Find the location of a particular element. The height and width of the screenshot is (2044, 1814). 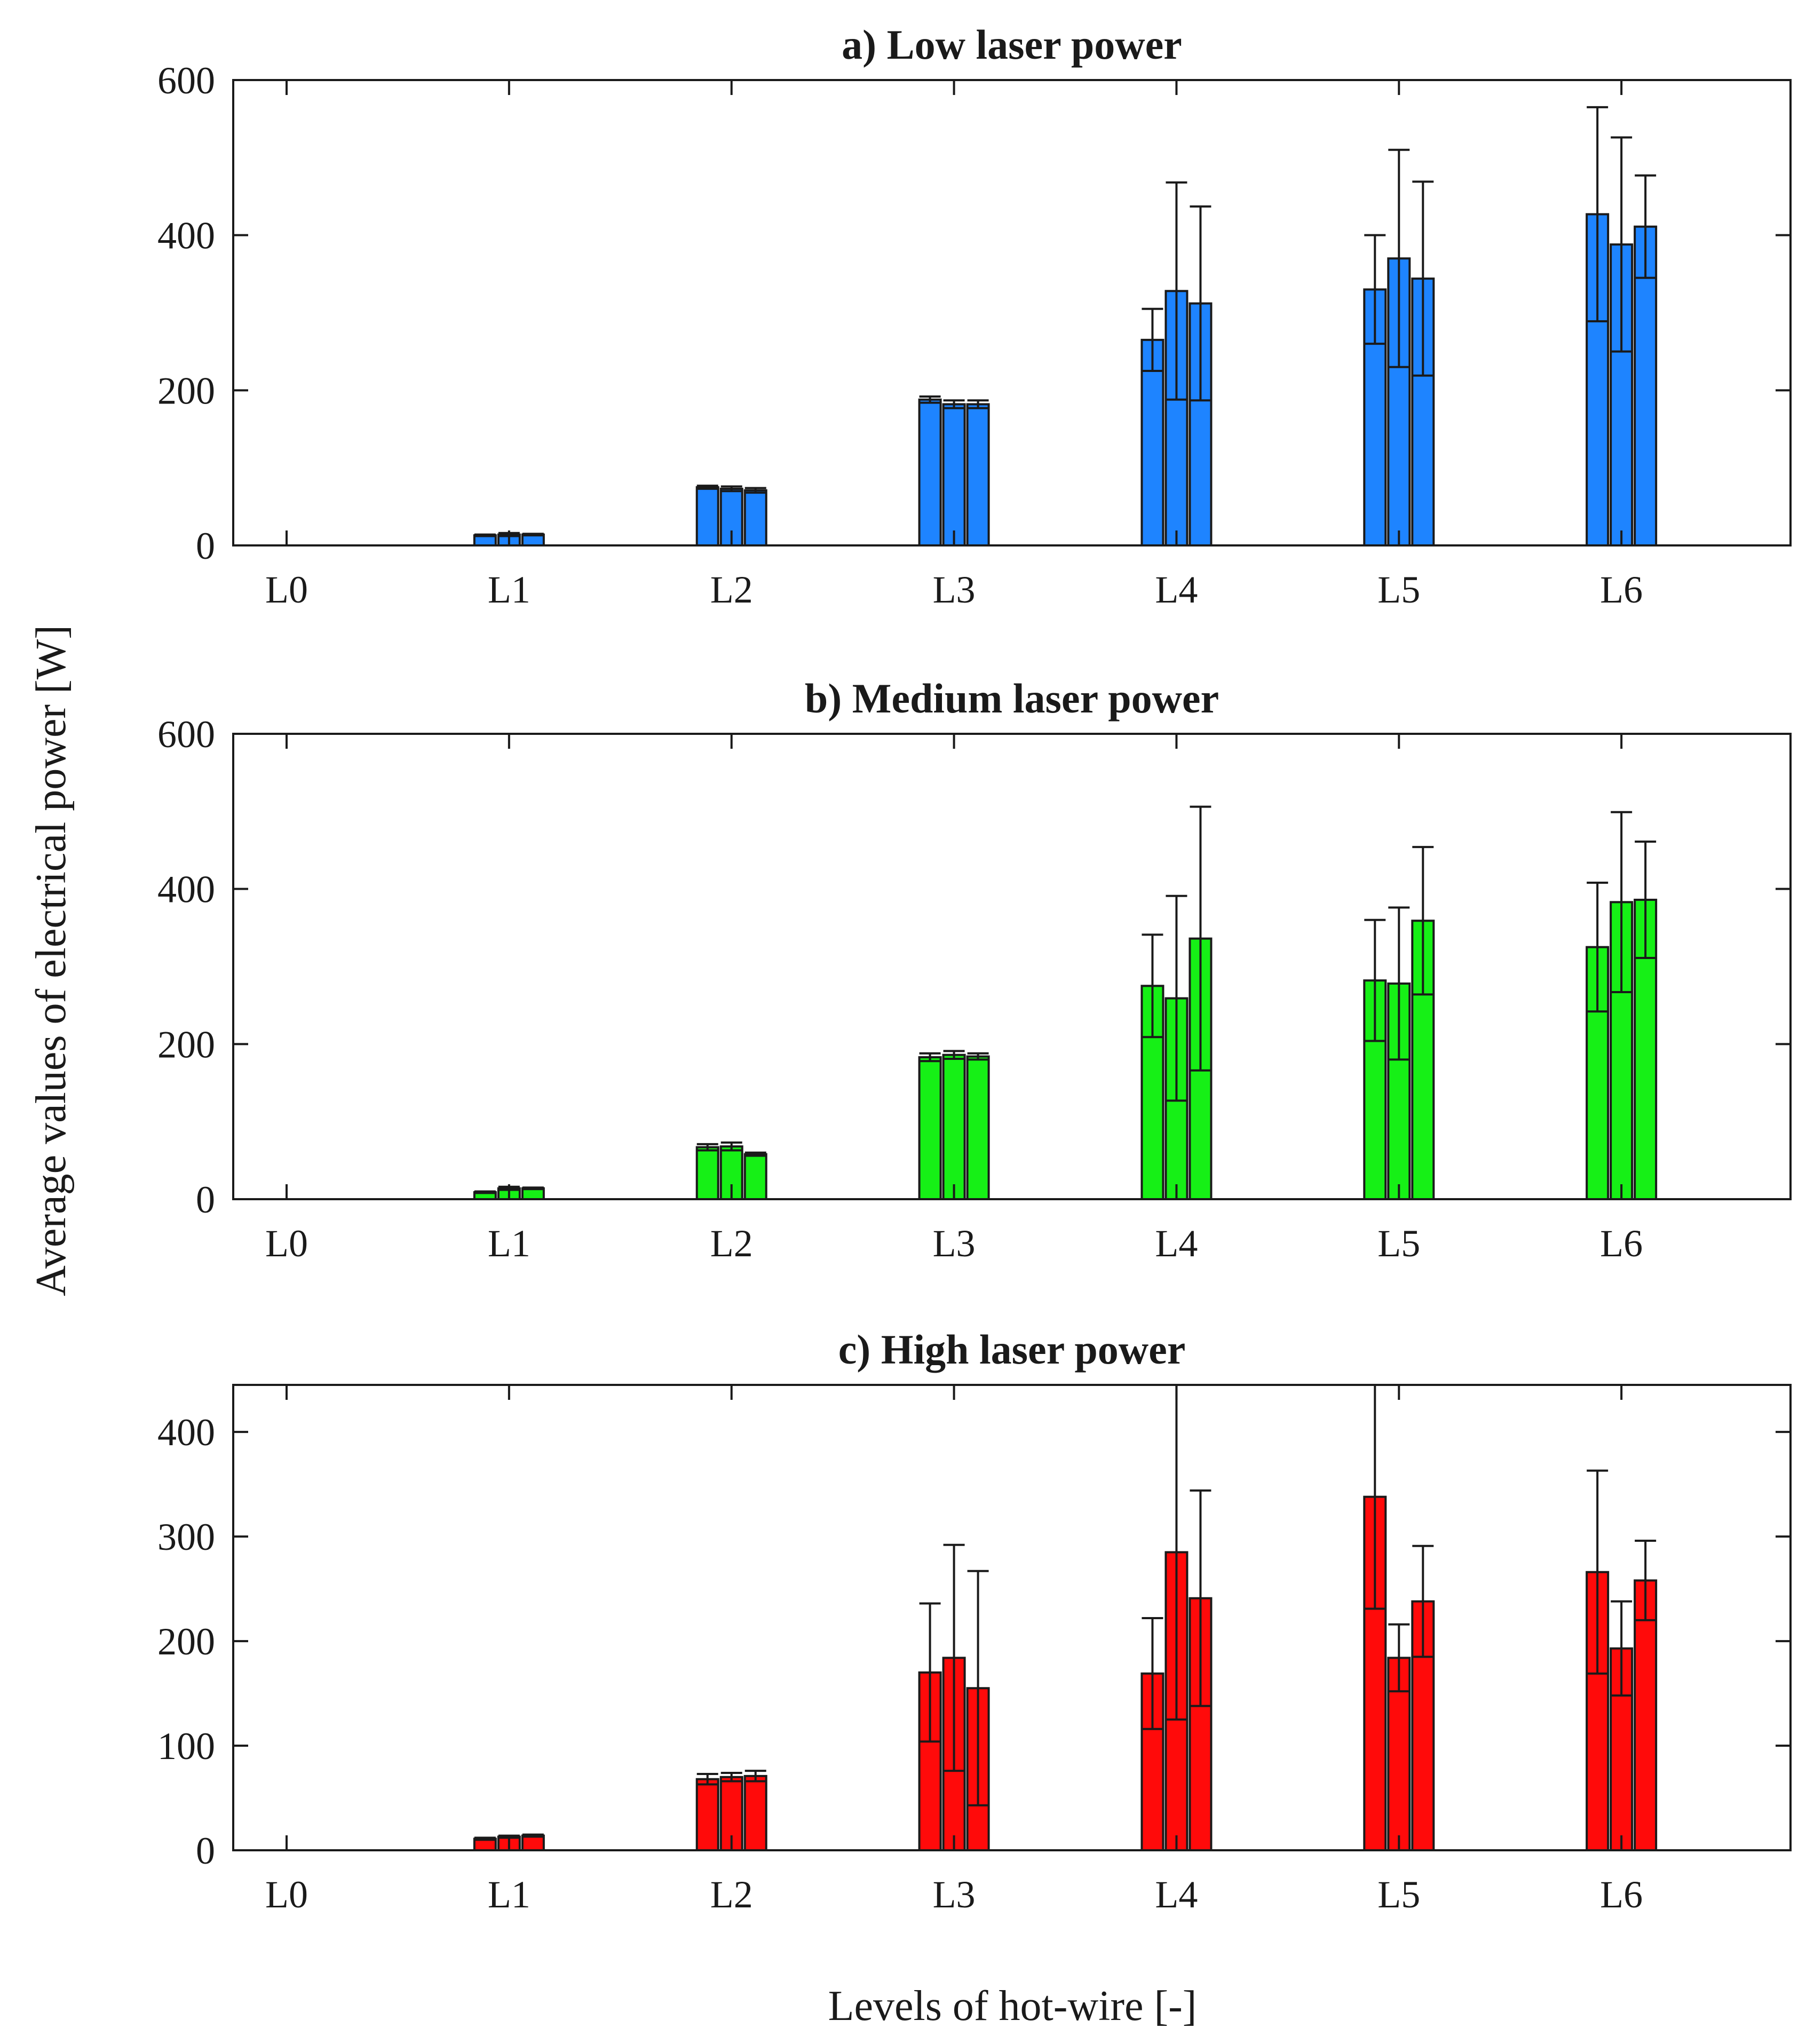

bar-L6-s3 is located at coordinates (1646, 385).